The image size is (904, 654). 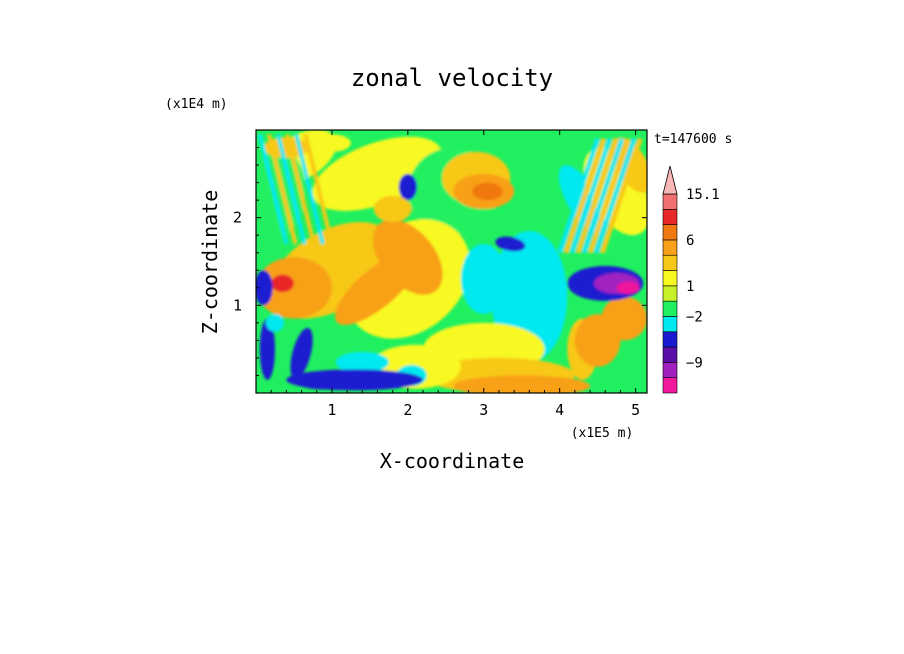 I want to click on colorbar-label: −9, so click(x=694, y=363).